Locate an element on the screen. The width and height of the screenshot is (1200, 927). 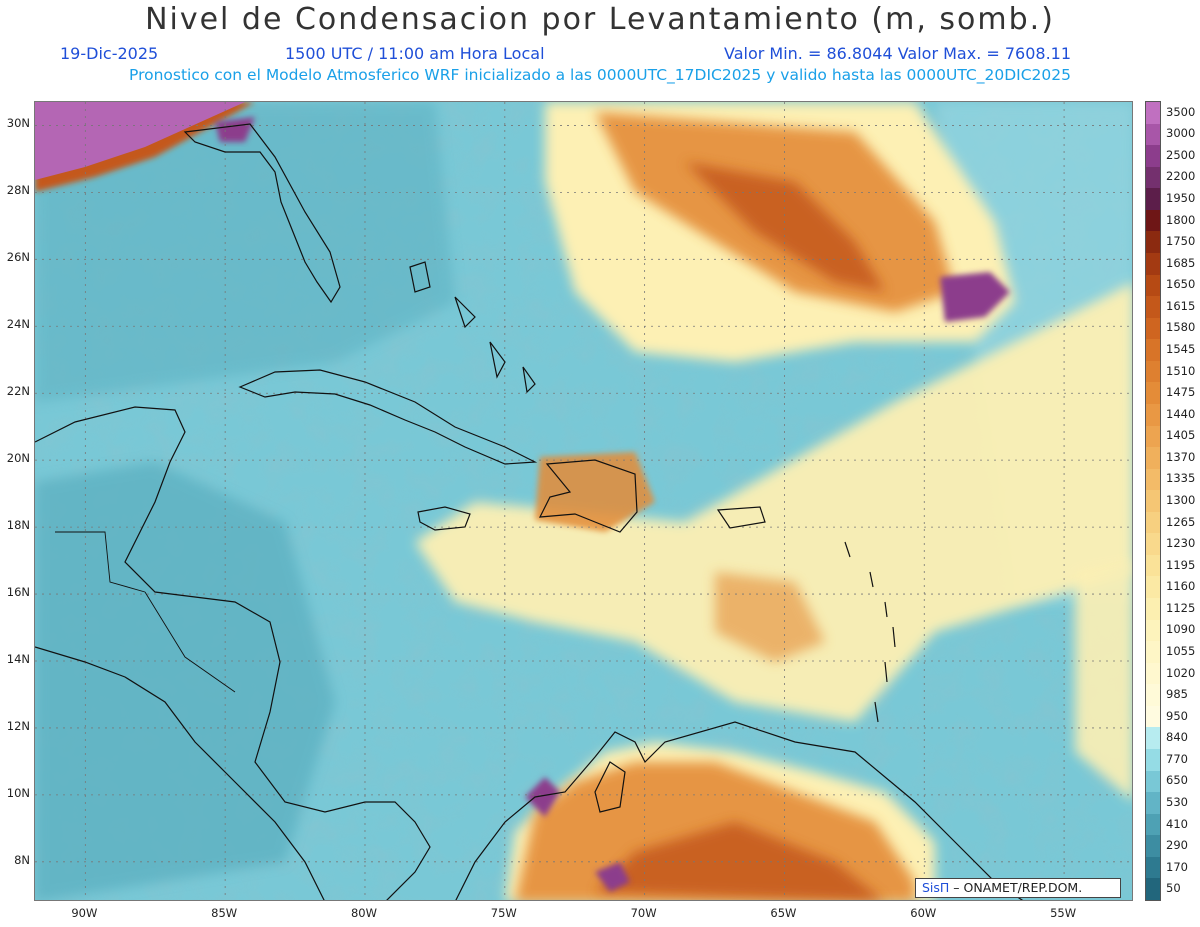
color-scale-label: 1750 is located at coordinates (1181, 241).